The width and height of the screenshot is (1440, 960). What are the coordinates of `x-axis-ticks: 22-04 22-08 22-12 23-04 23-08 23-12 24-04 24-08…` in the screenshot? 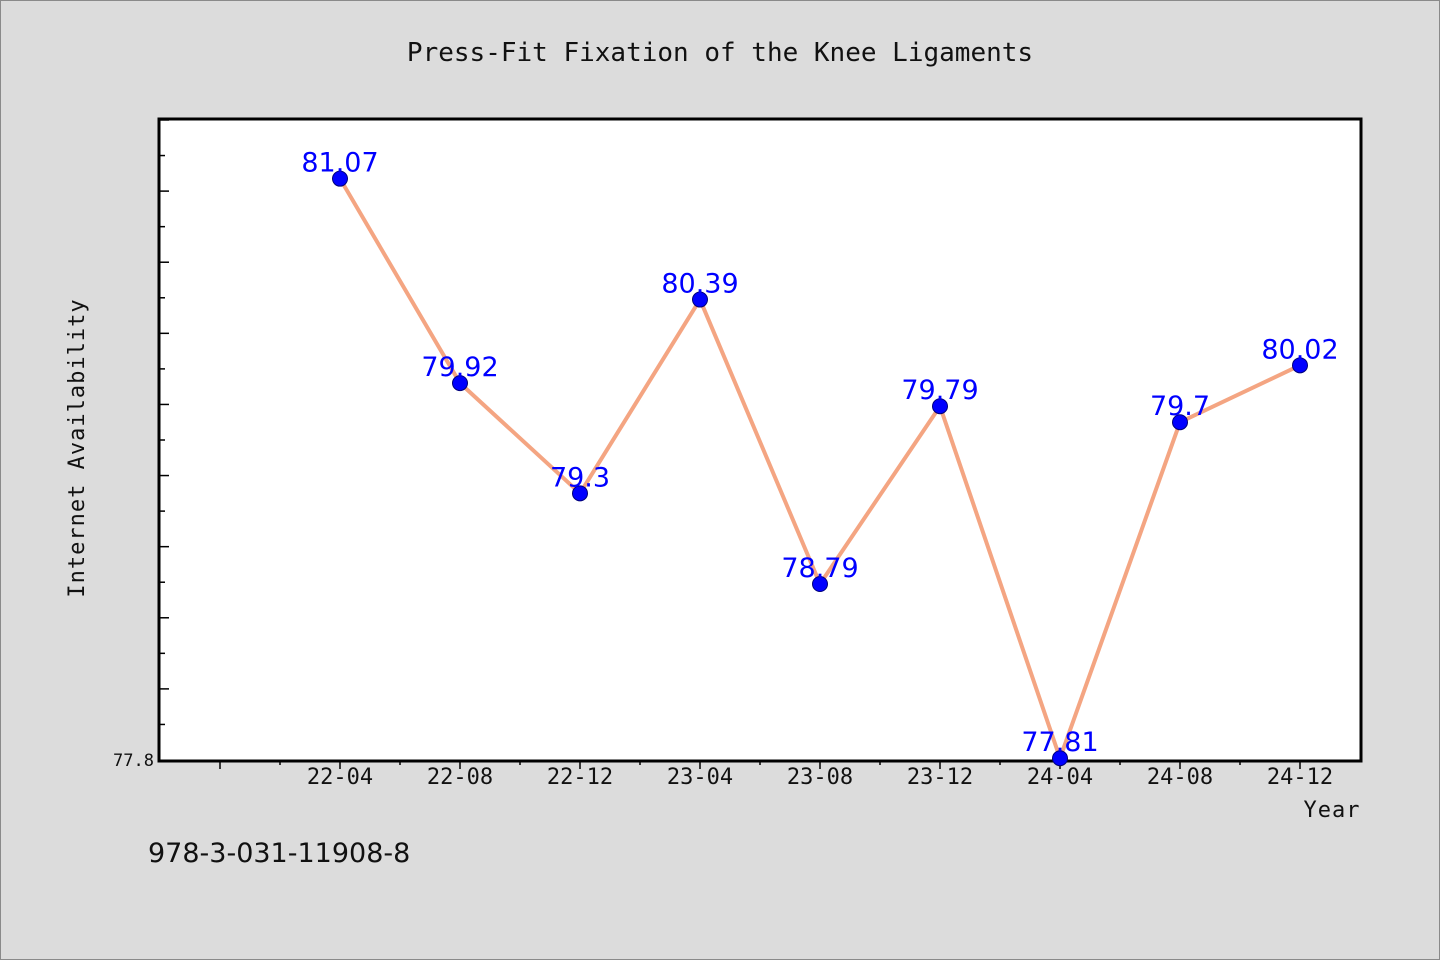 It's located at (776, 775).